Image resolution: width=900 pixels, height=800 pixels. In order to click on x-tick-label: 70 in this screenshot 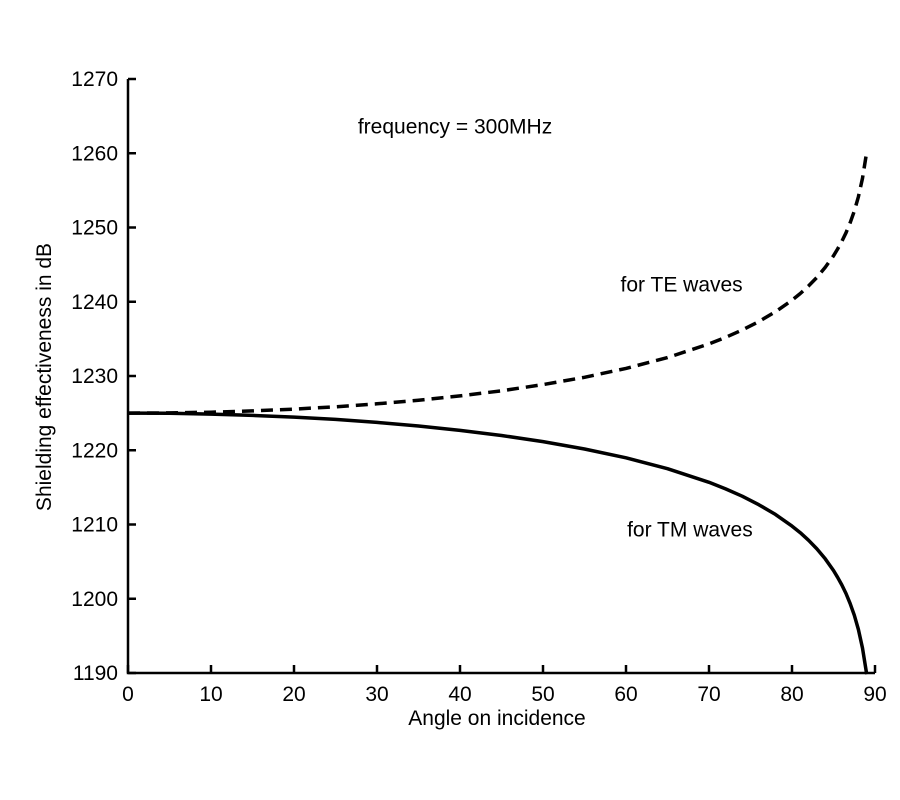, I will do `click(708, 694)`.